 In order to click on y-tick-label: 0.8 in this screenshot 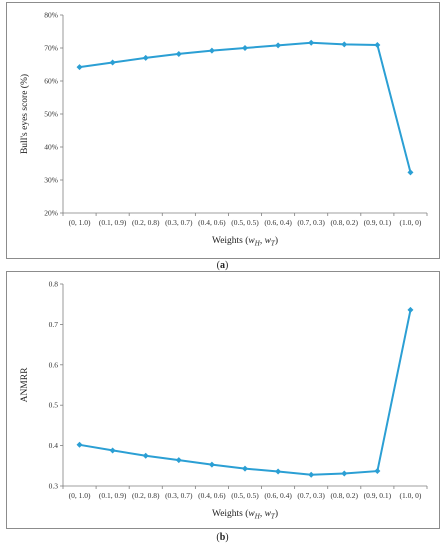, I will do `click(54, 284)`.